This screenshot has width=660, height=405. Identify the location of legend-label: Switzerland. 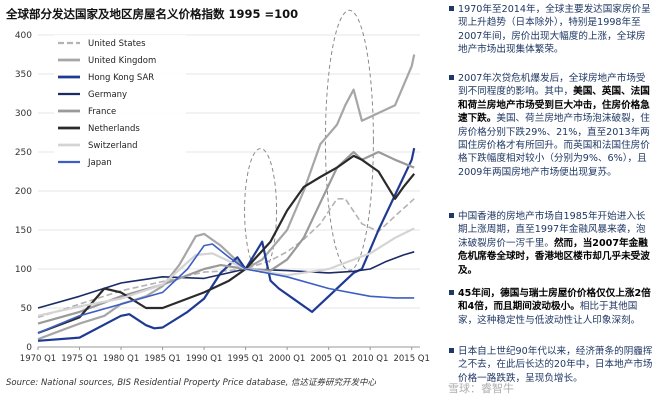
(113, 146).